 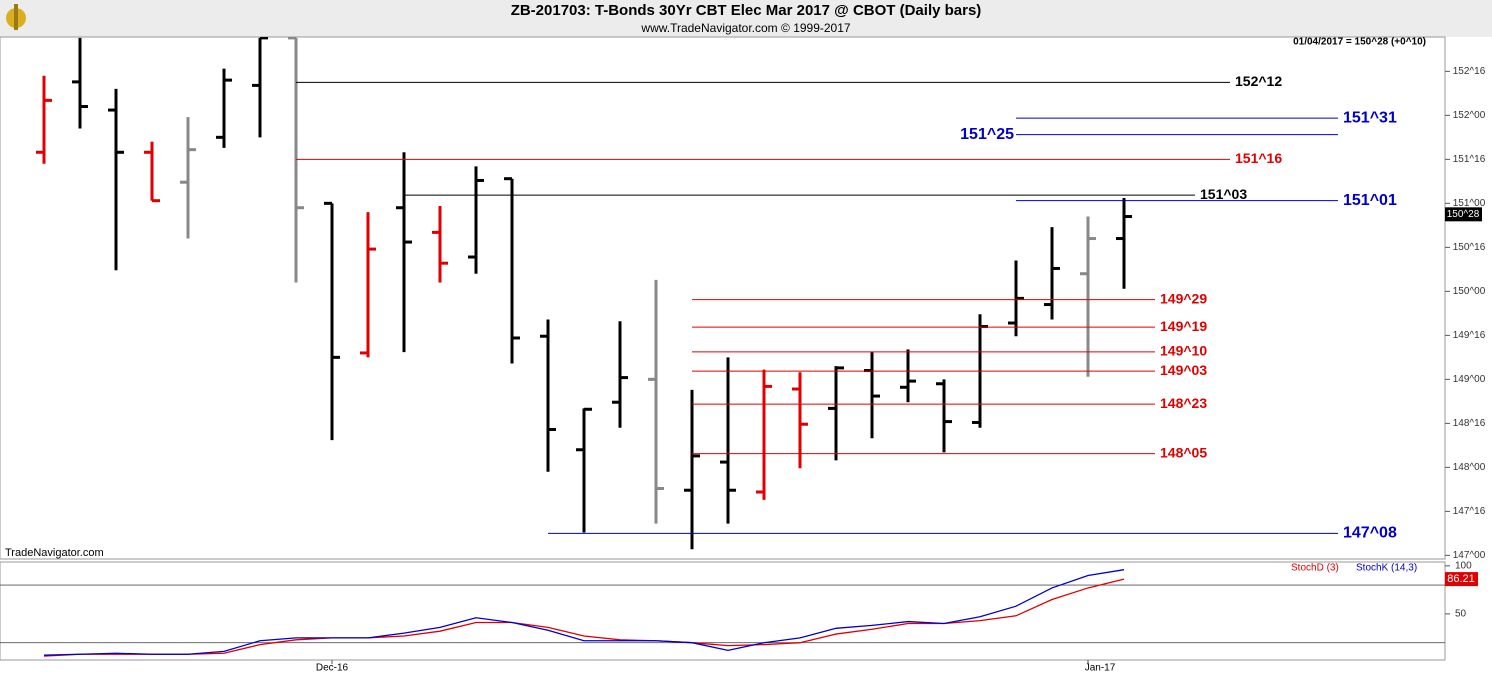 What do you see at coordinates (1183, 403) in the screenshot?
I see `level-label: 148^23` at bounding box center [1183, 403].